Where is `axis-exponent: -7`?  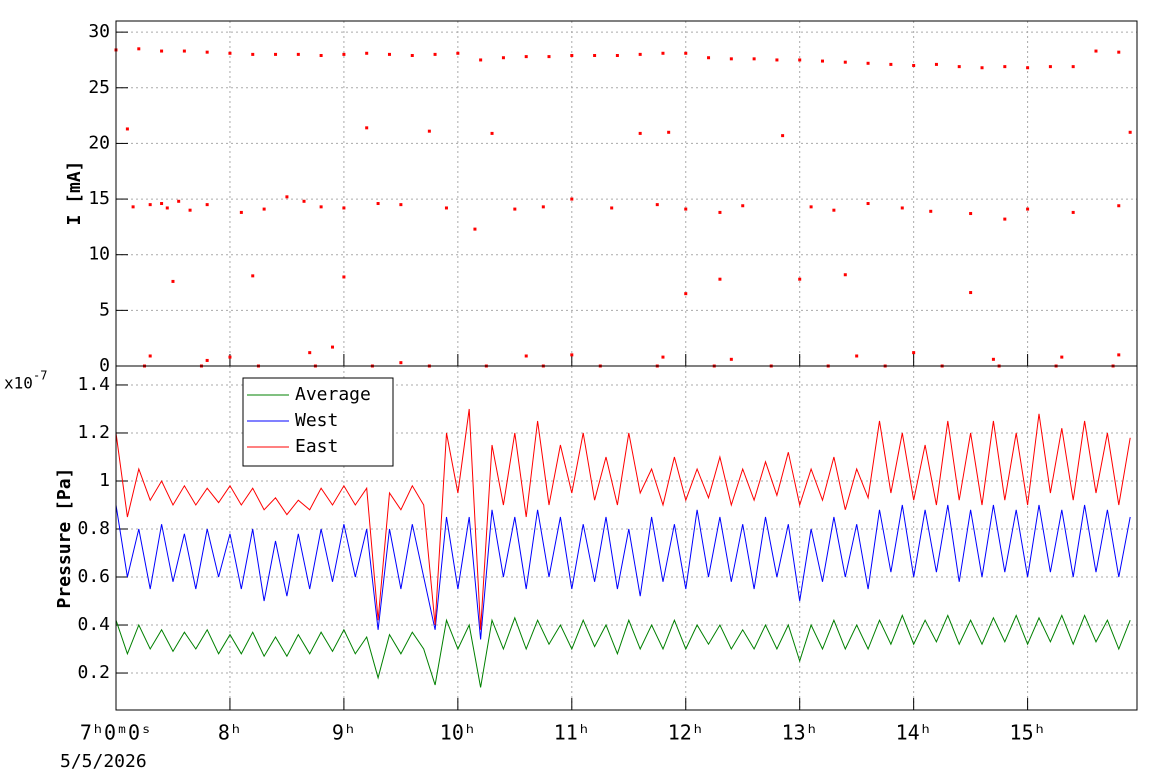 axis-exponent: -7 is located at coordinates (40, 376).